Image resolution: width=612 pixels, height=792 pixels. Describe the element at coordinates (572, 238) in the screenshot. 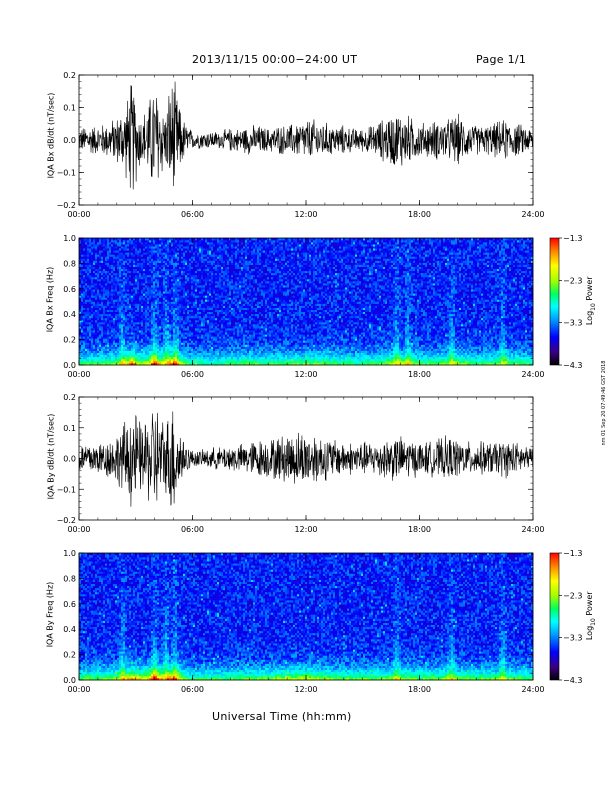

I see `colorbar2-tick-label: −1.3` at that location.